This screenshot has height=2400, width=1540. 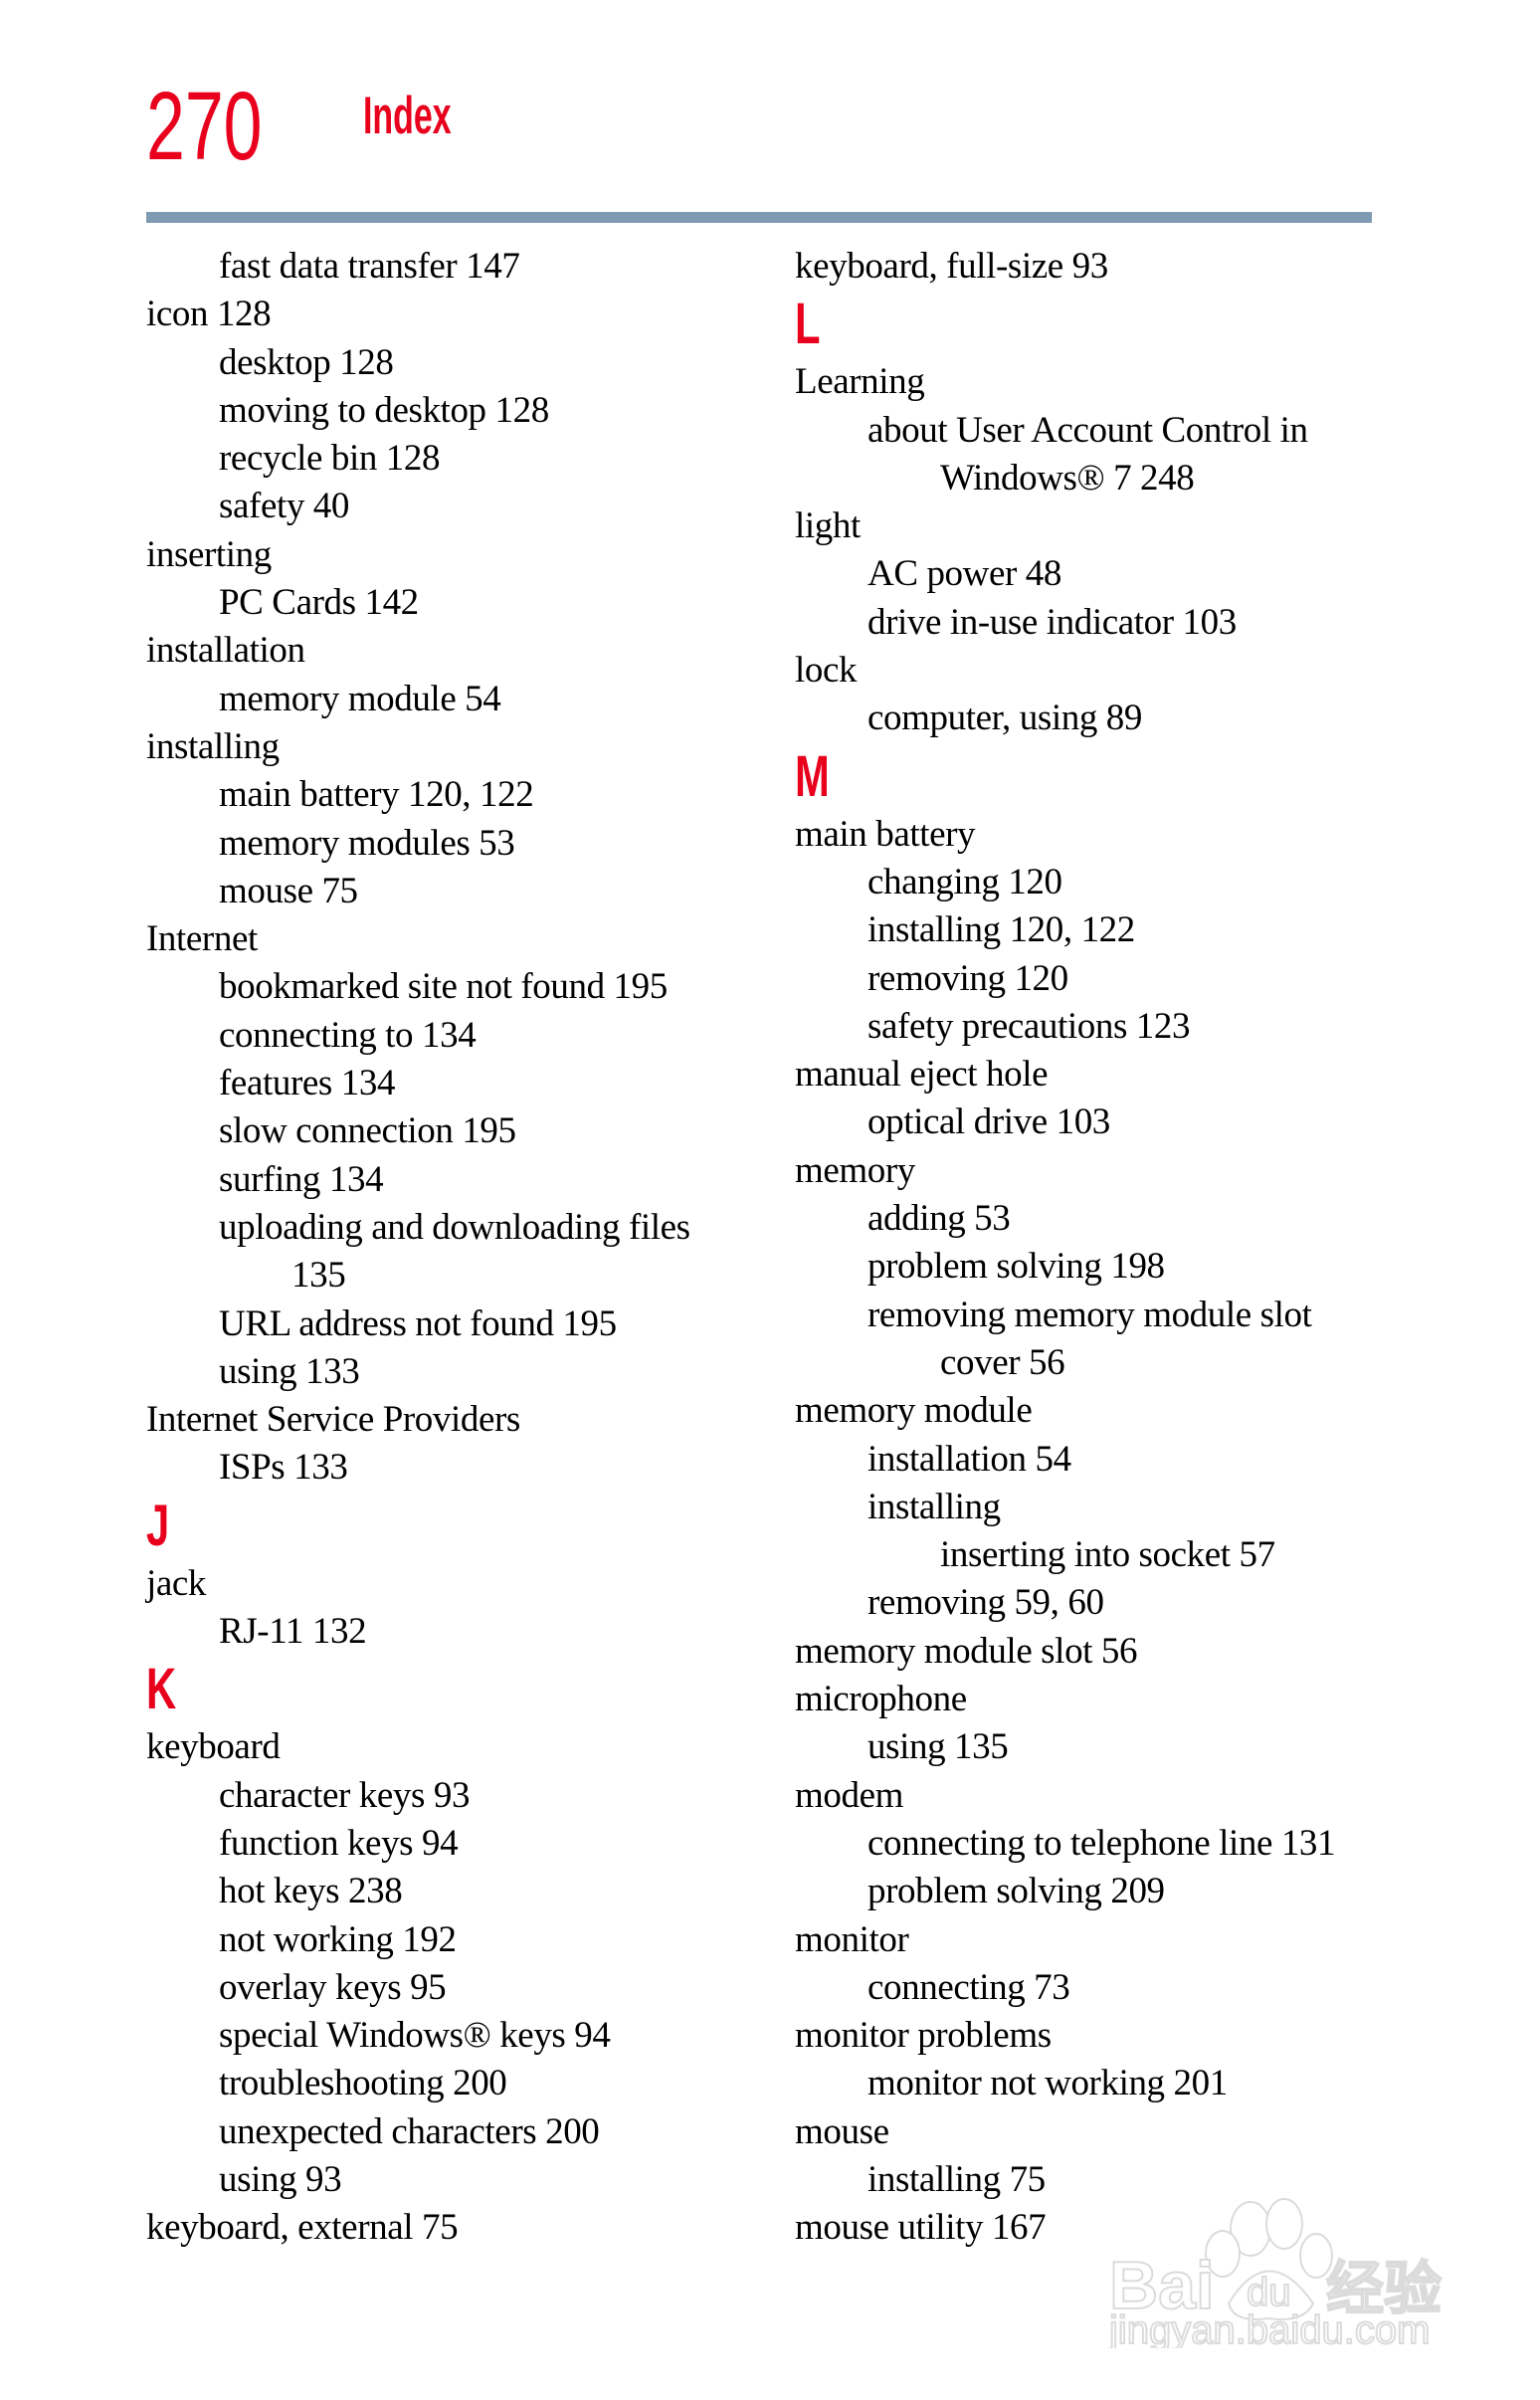 What do you see at coordinates (1052, 622) in the screenshot?
I see `index-subentry: drive in-use indicator 103` at bounding box center [1052, 622].